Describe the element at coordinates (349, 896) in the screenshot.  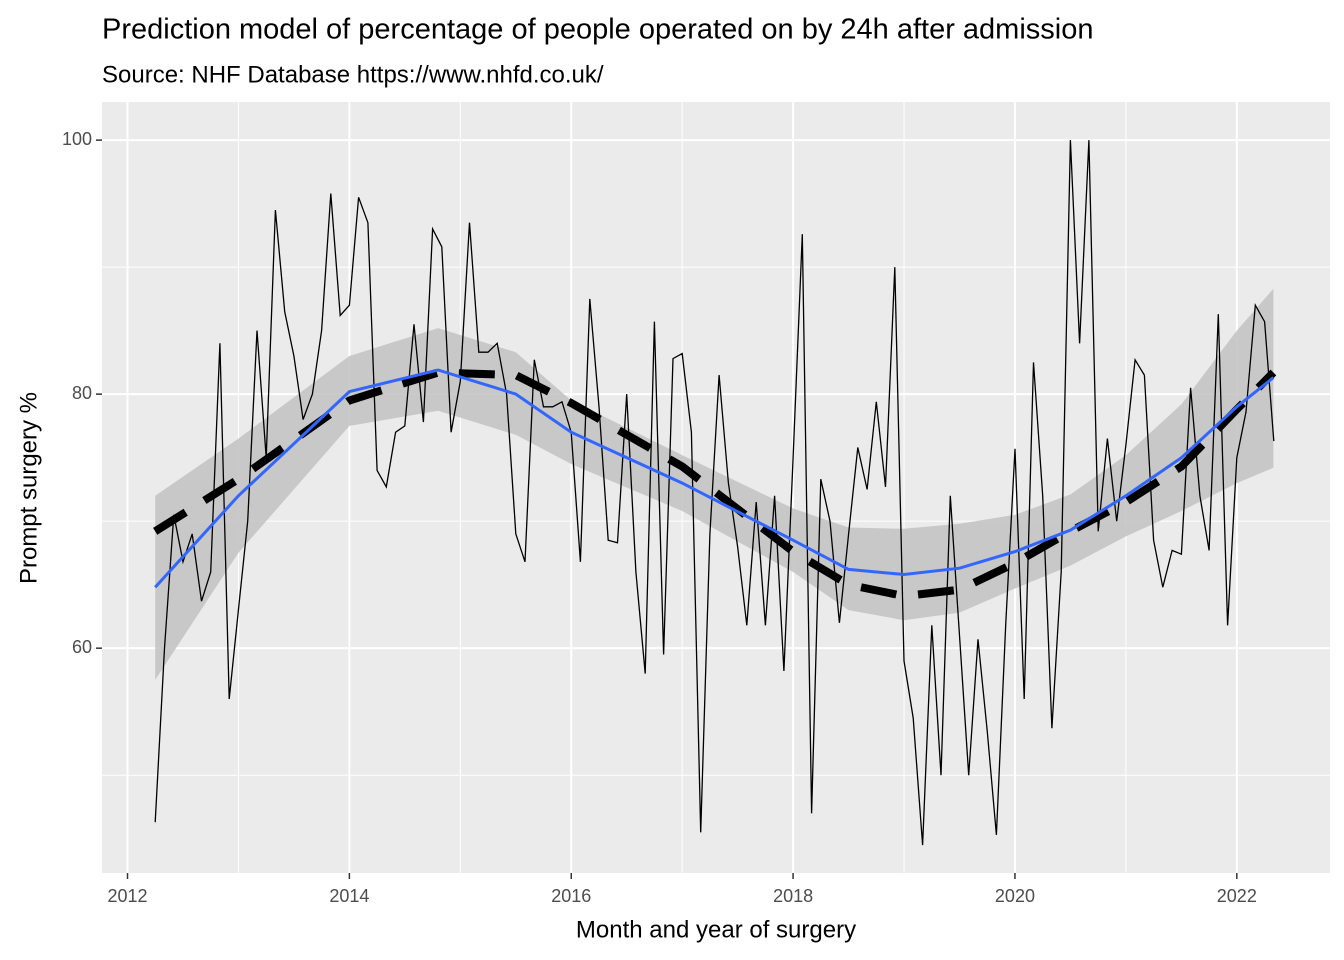
I see `x-tick-label: 2014` at that location.